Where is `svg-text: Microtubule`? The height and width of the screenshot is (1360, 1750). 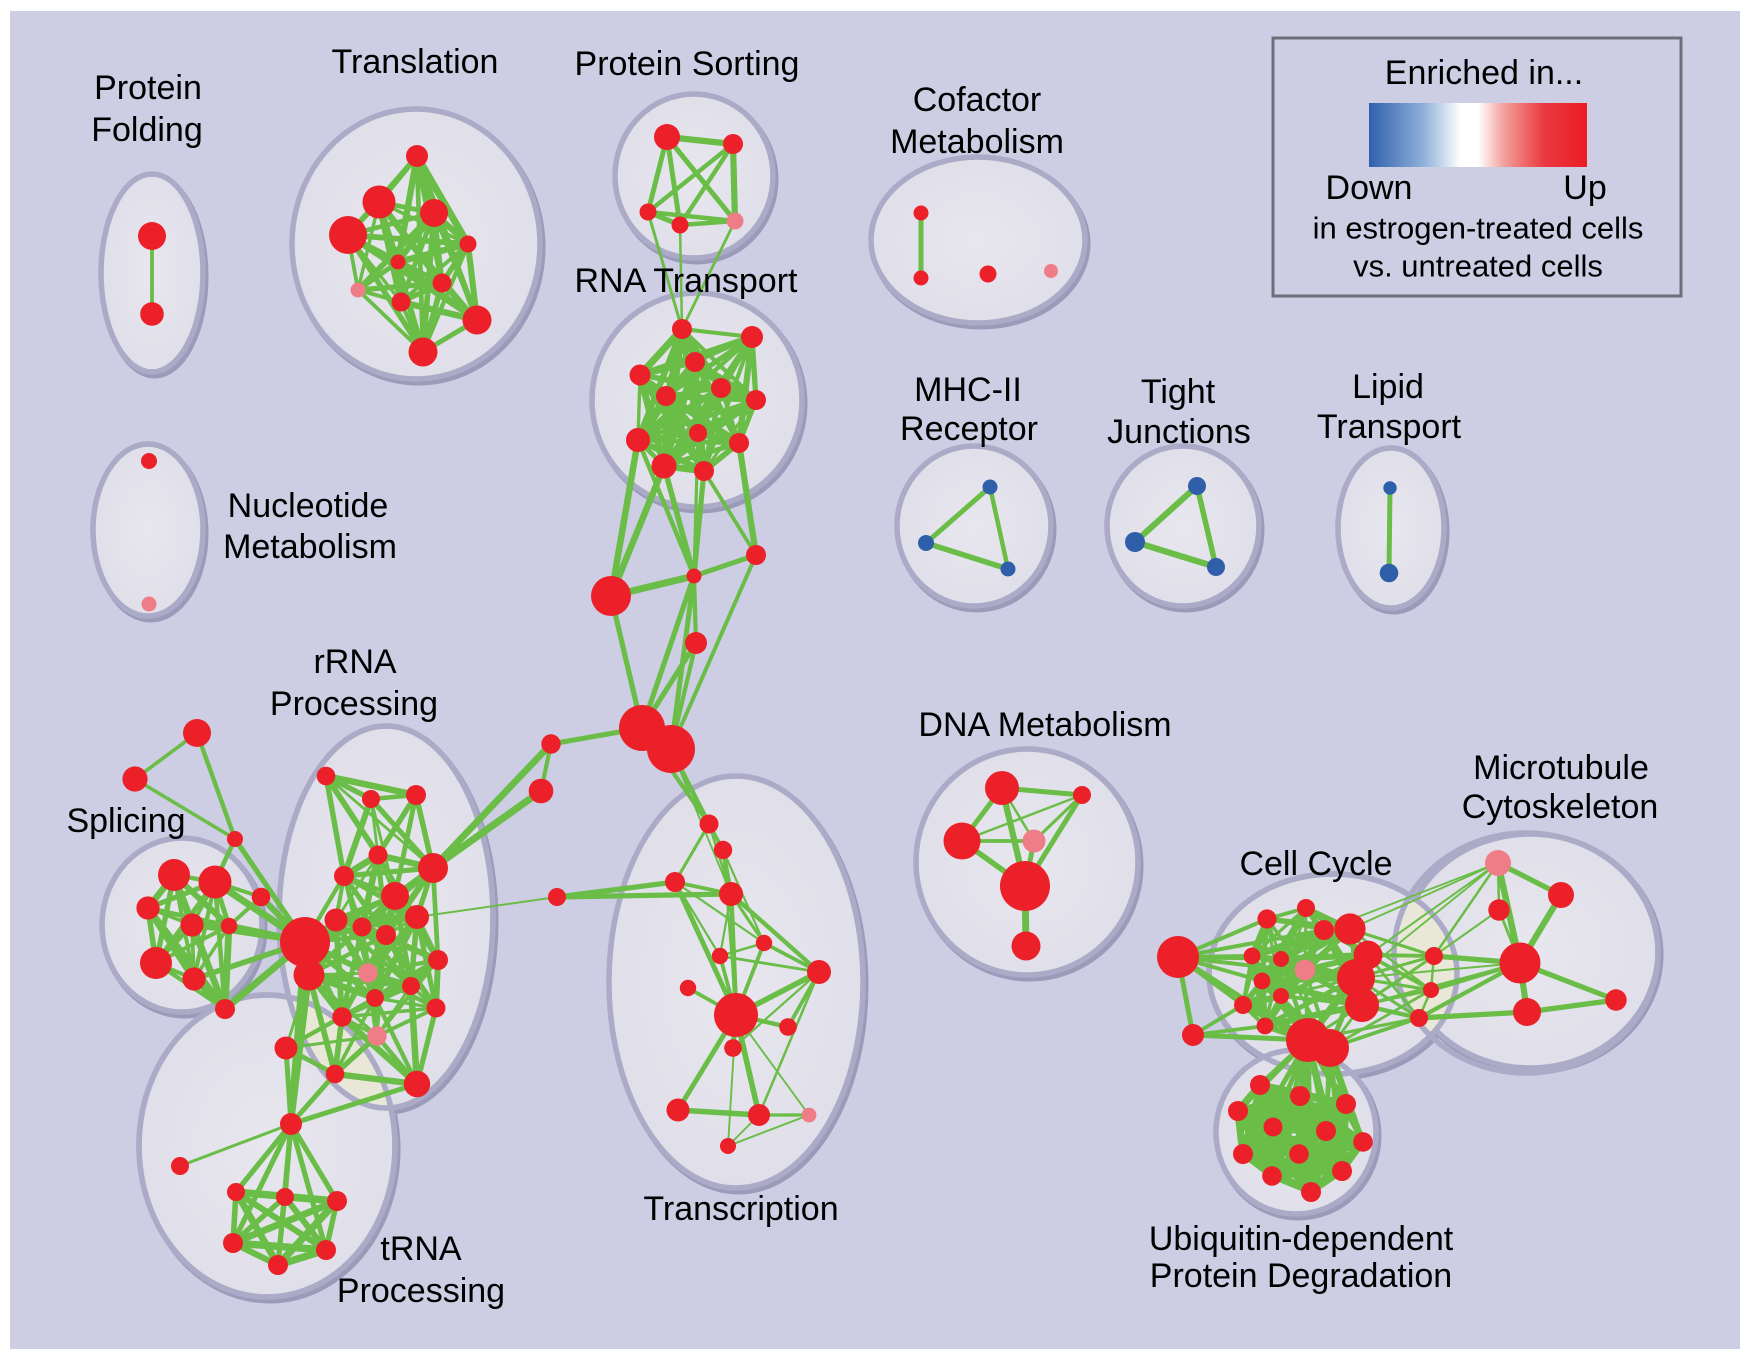 svg-text: Microtubule is located at coordinates (1561, 768).